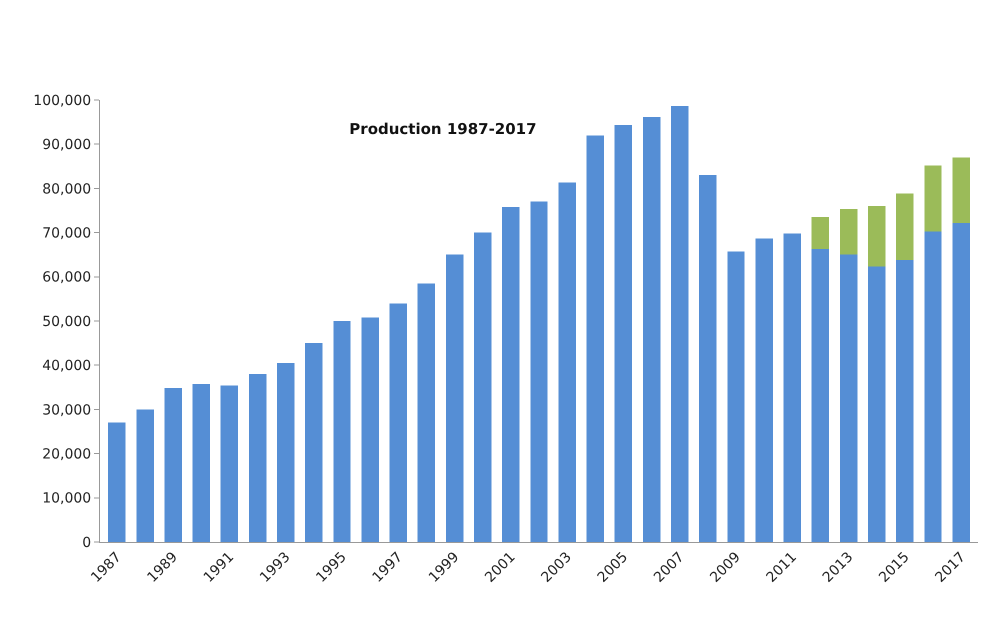 Image resolution: width=998 pixels, height=617 pixels. Describe the element at coordinates (67, 498) in the screenshot. I see `y-tick-label: 10,000` at that location.